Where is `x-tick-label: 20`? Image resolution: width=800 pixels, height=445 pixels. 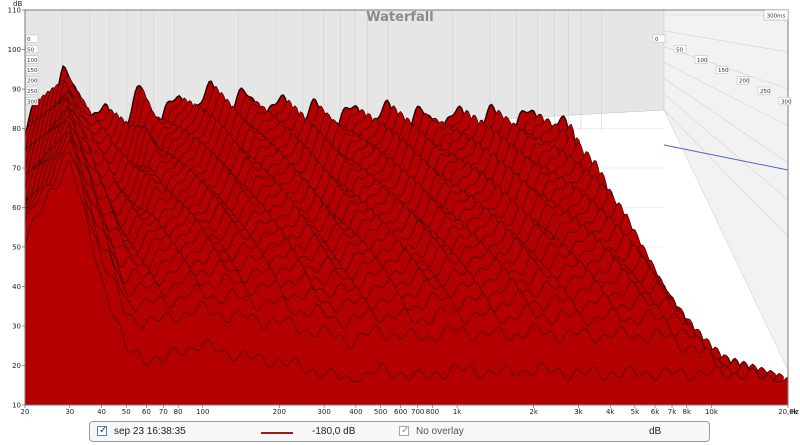 x-tick-label: 20 is located at coordinates (25, 412).